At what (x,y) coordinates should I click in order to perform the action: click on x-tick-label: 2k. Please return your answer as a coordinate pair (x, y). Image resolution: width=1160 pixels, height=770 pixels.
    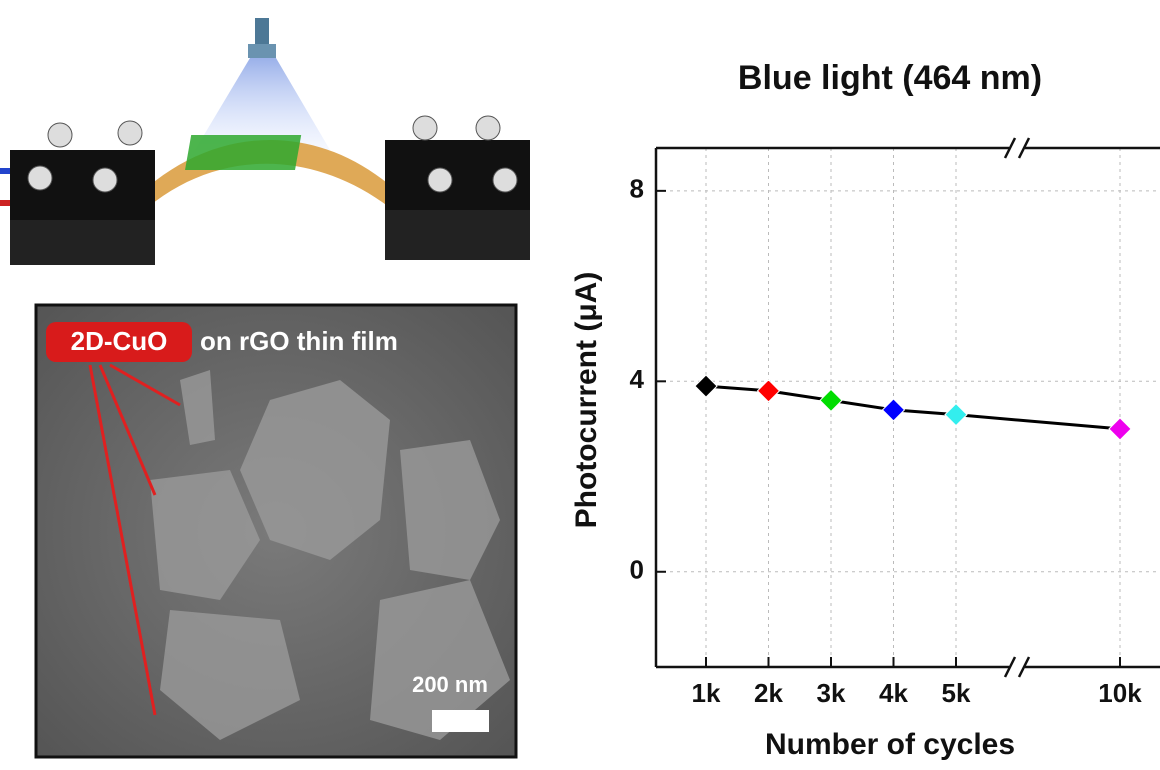
    Looking at the image, I should click on (768, 693).